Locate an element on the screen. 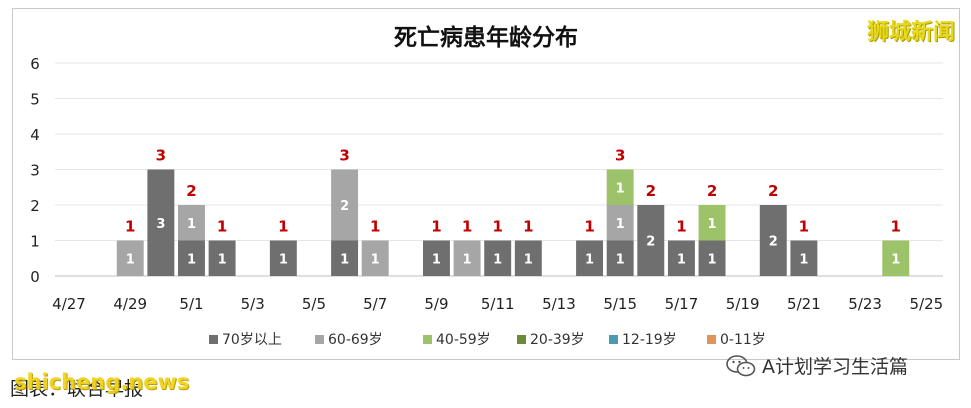  brand-watermark: 狮城新闻 is located at coordinates (910, 32).